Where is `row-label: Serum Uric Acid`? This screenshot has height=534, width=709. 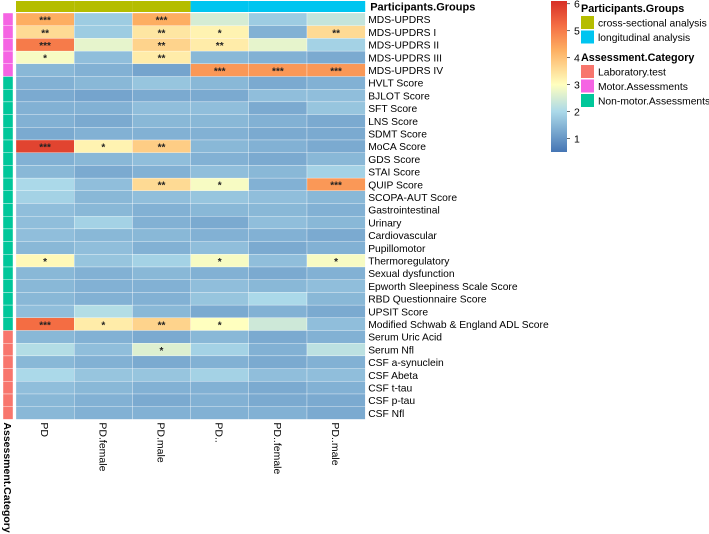
row-label: Serum Uric Acid is located at coordinates (405, 338).